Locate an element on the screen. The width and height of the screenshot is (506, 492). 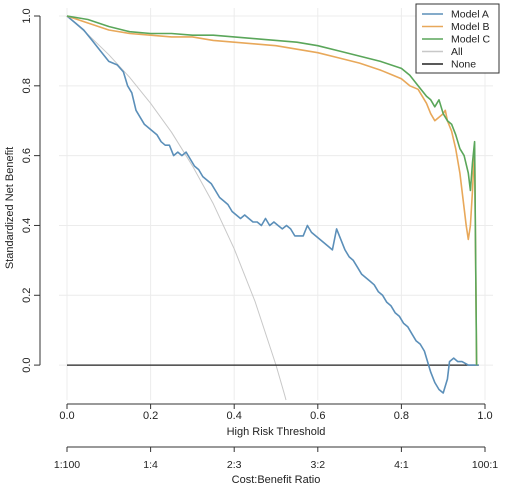
secondary-tick-label-5: 100:1 is located at coordinates (485, 465).